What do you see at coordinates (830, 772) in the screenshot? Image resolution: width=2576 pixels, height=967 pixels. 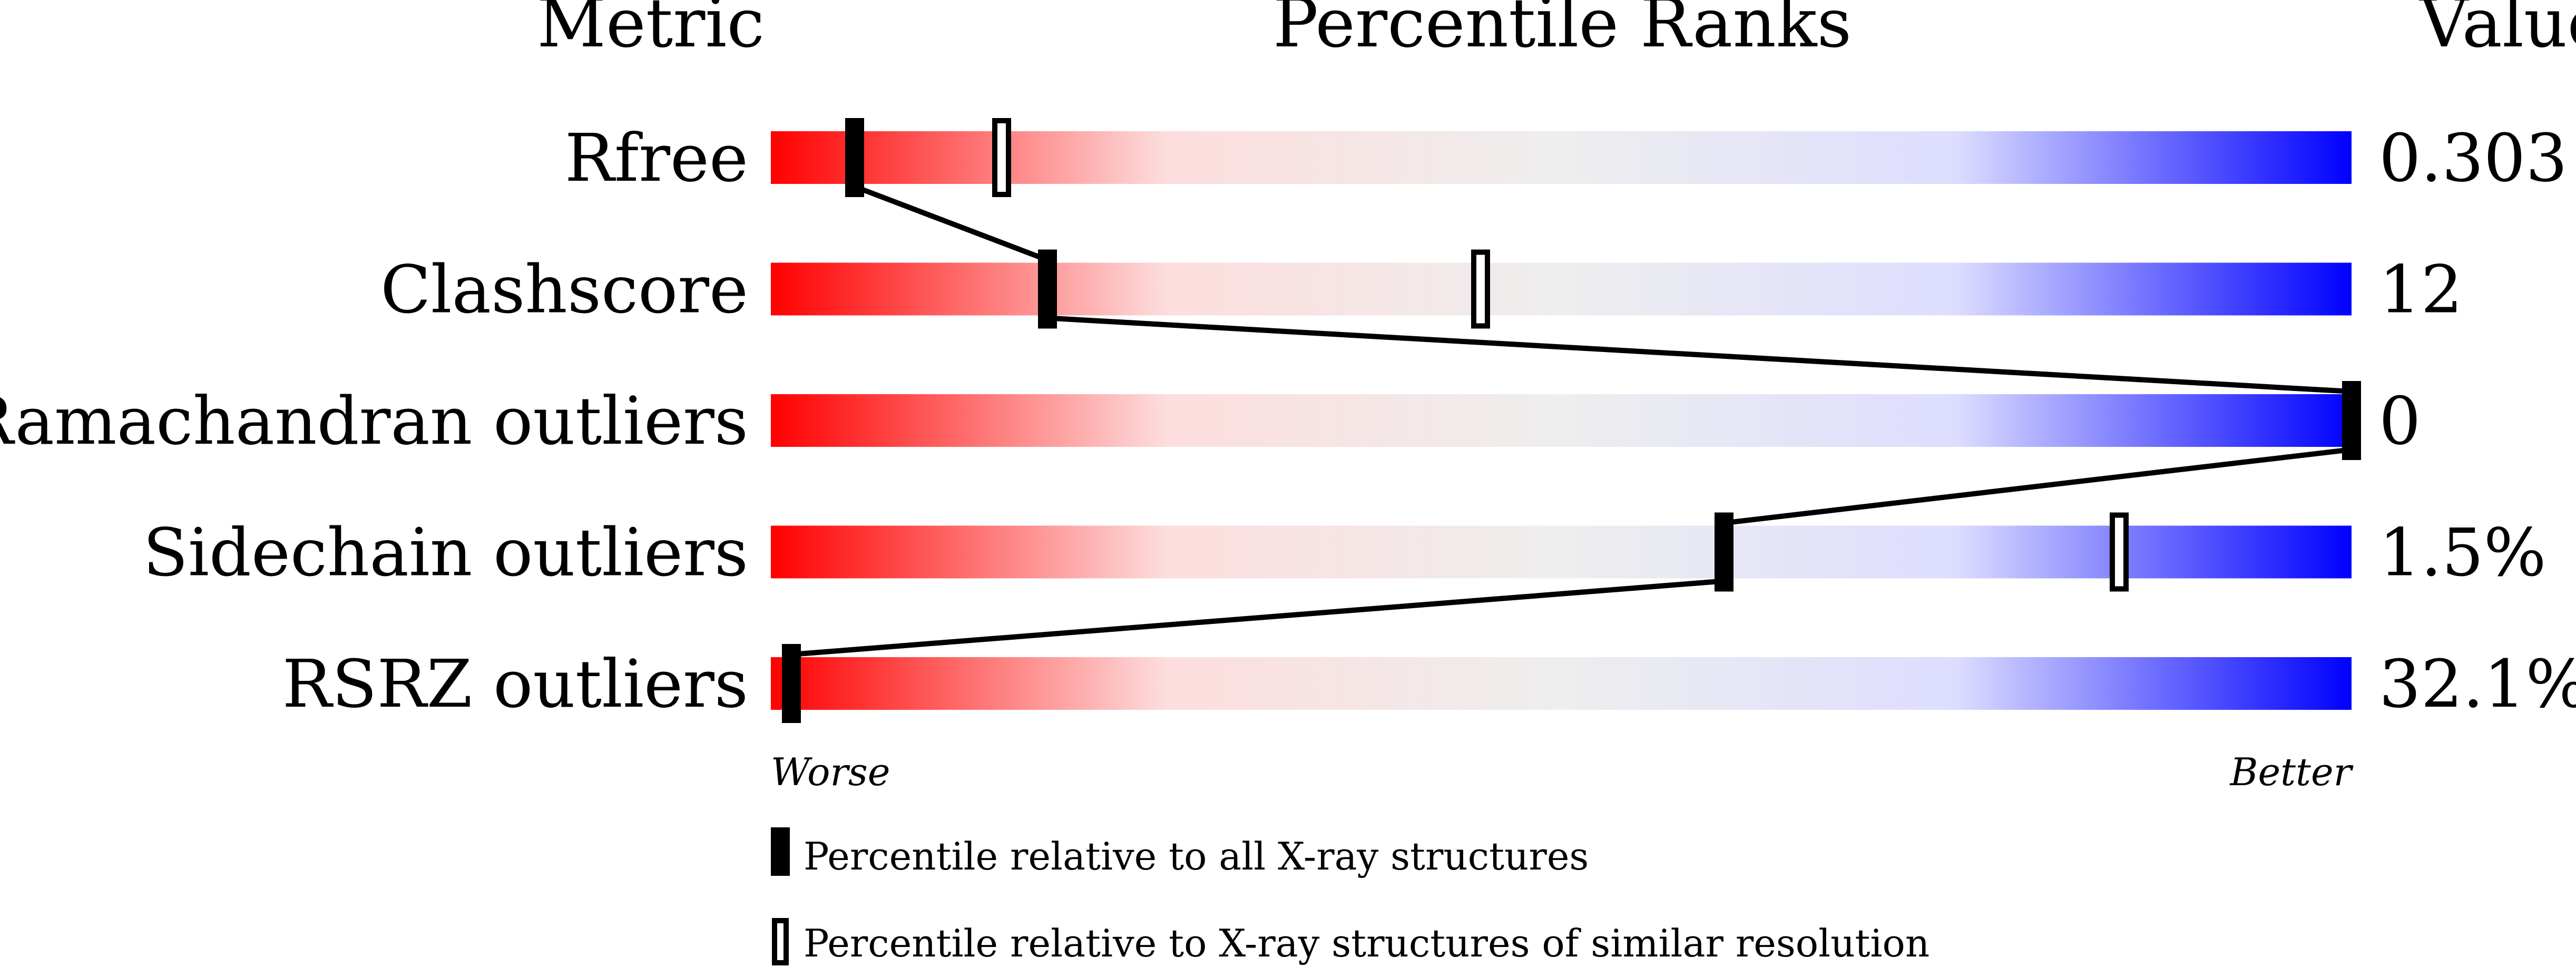 I see `axis-label-worse: Worse` at bounding box center [830, 772].